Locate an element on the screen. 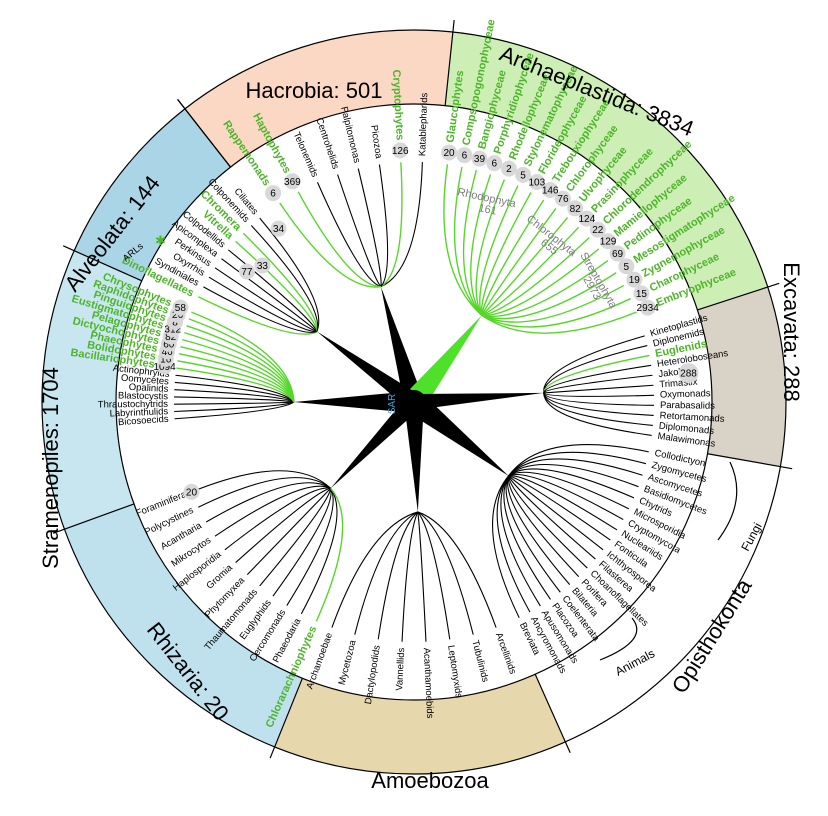  count-label: 124 is located at coordinates (586, 219).